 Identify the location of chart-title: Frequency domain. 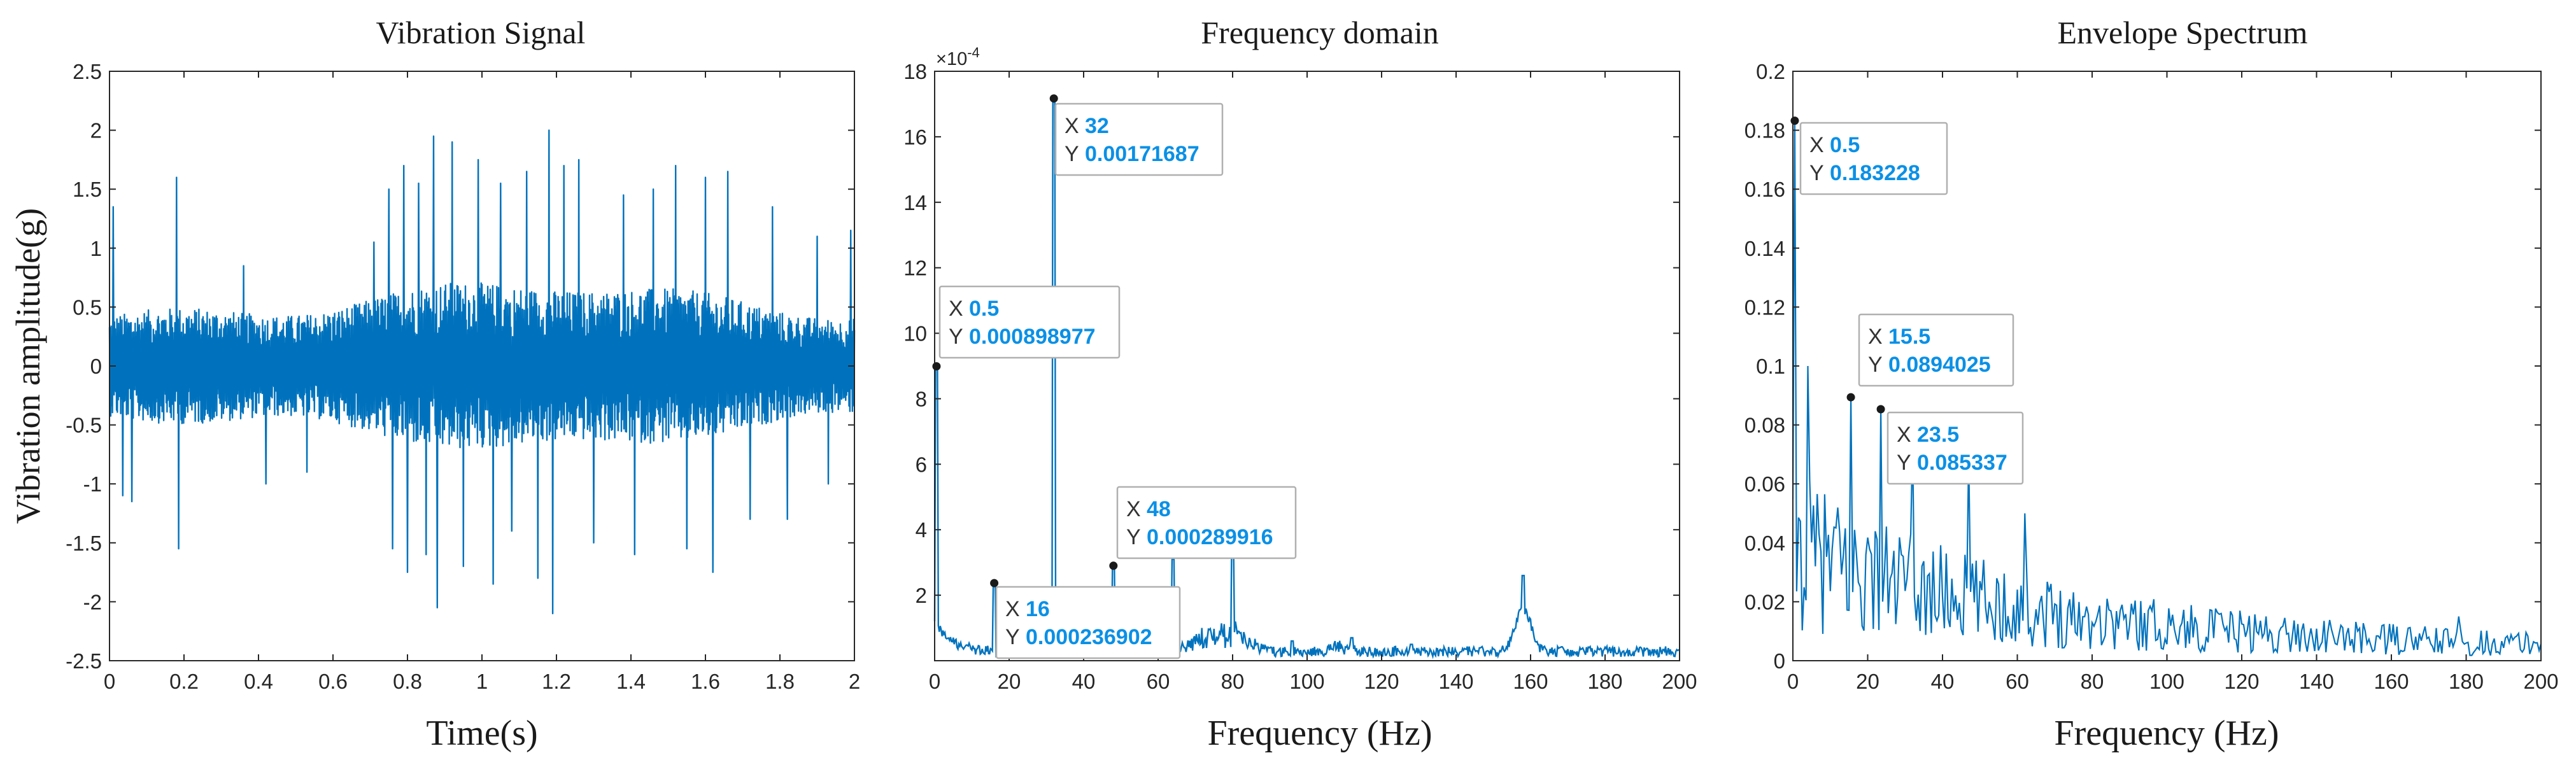
(1320, 32).